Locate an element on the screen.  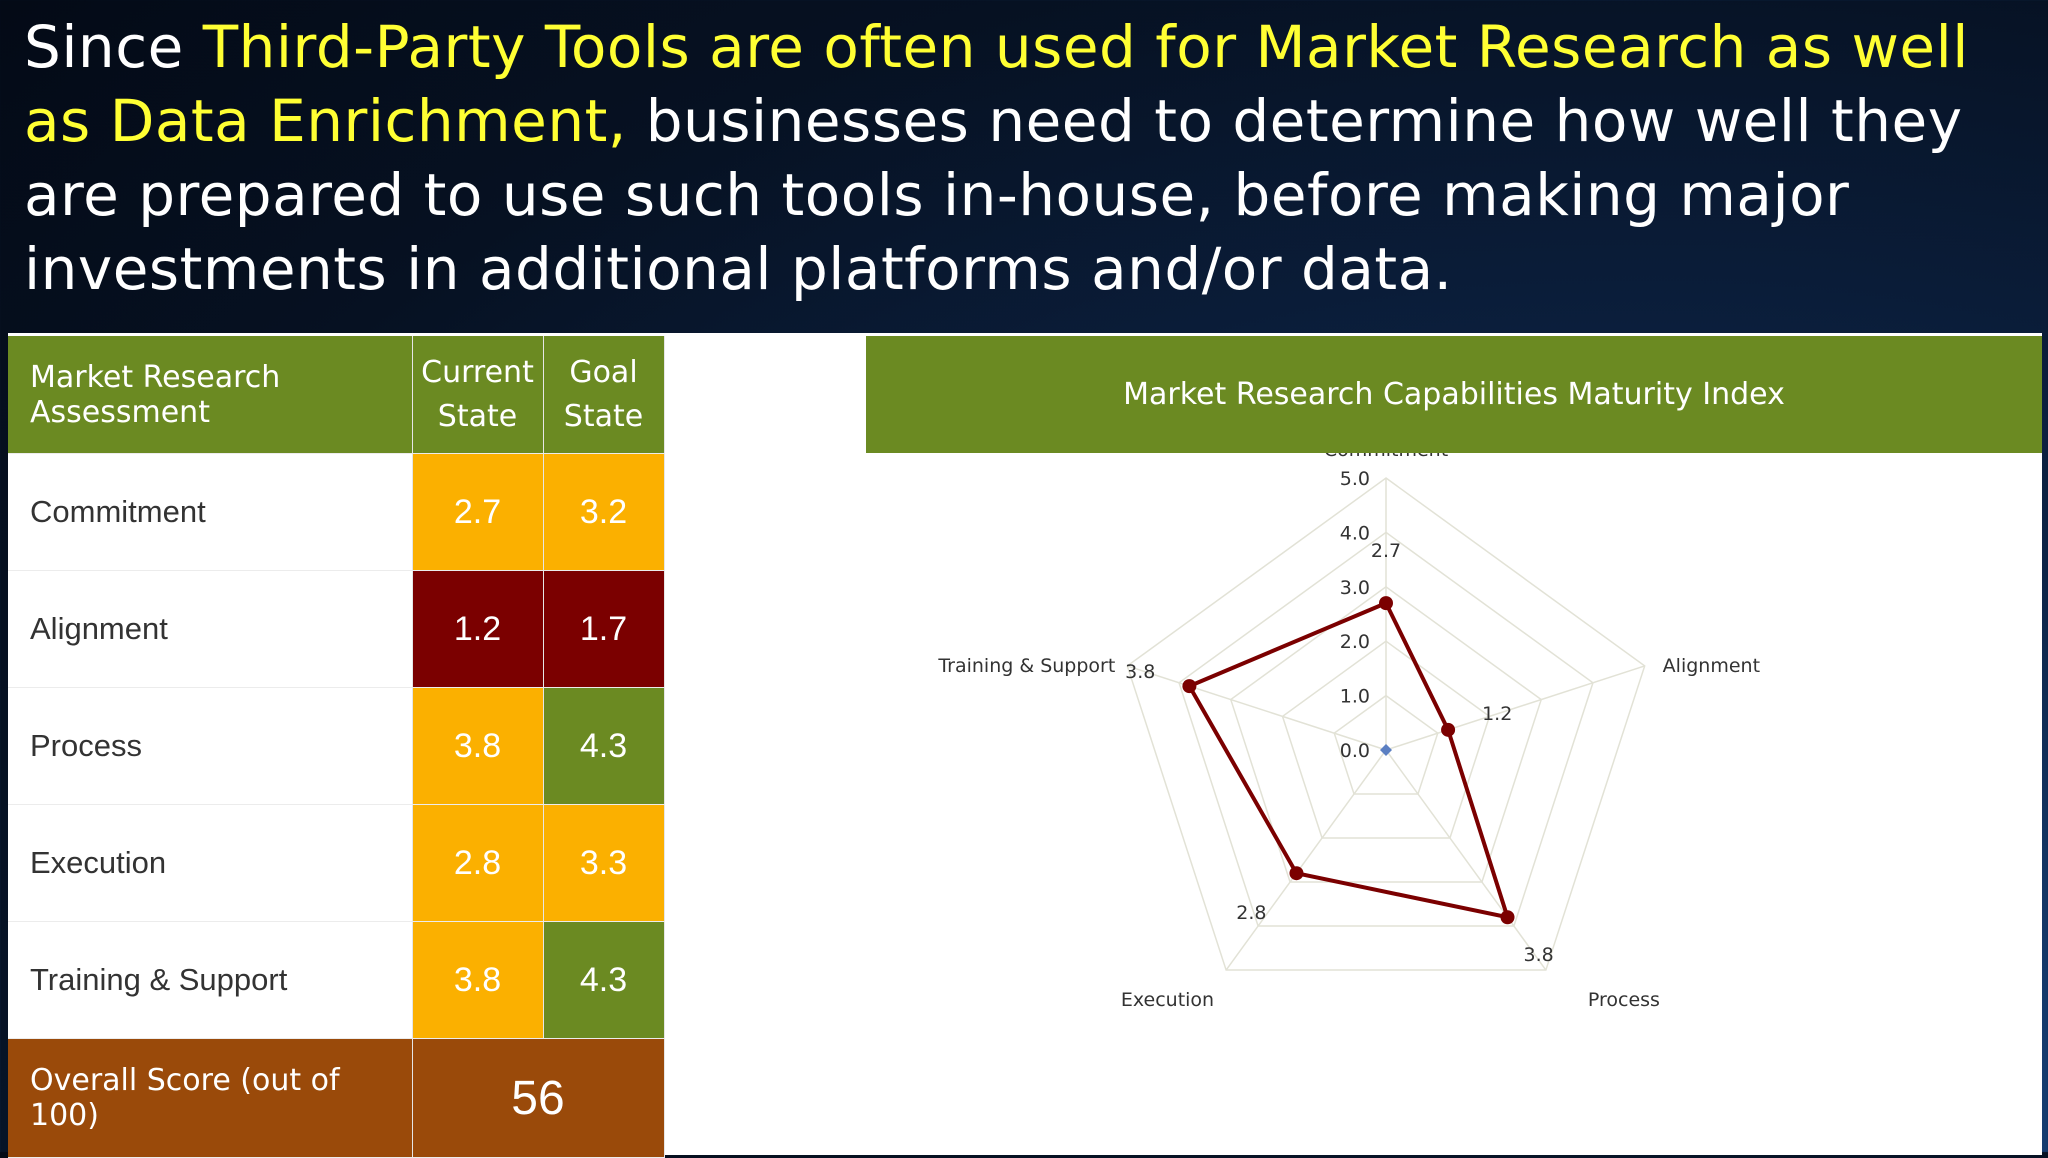
radar-data-label: 1.2 is located at coordinates (1497, 714).